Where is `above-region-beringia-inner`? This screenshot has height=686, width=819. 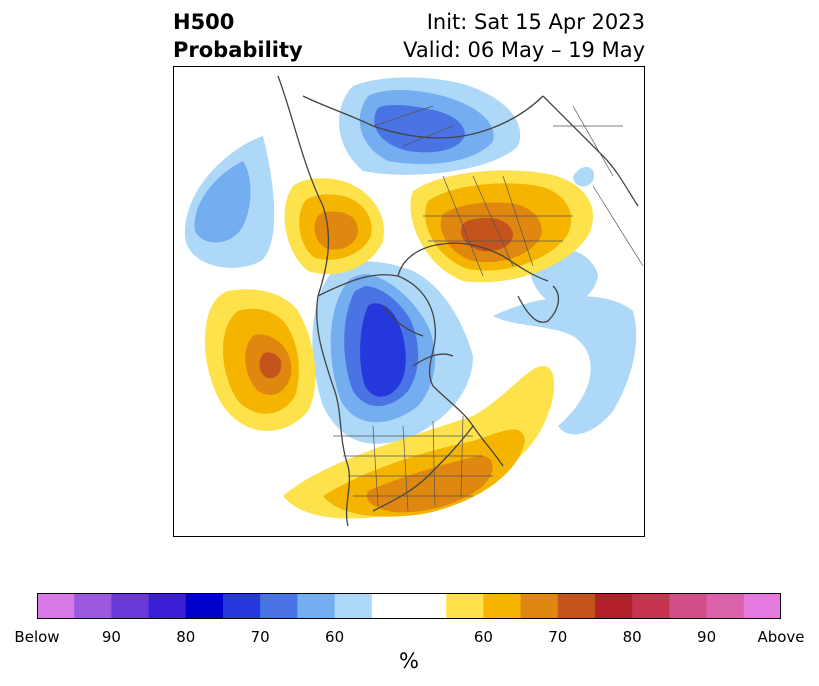
above-region-beringia-inner is located at coordinates (336, 230).